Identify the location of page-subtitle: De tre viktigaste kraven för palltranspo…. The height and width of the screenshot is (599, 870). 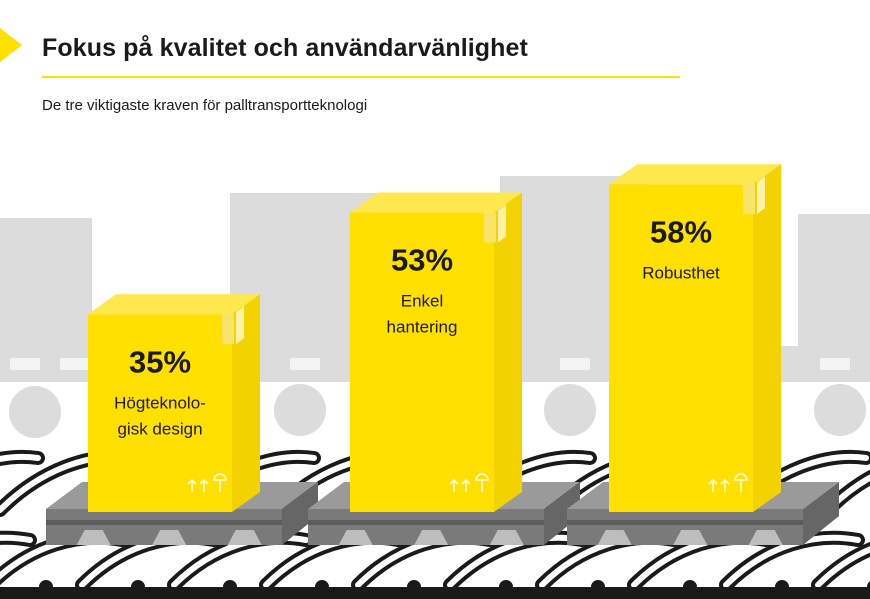
(205, 105).